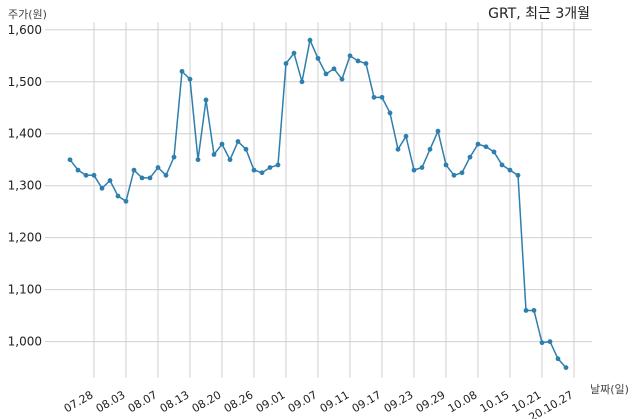  What do you see at coordinates (495, 401) in the screenshot?
I see `x-tick-label: 10.15` at bounding box center [495, 401].